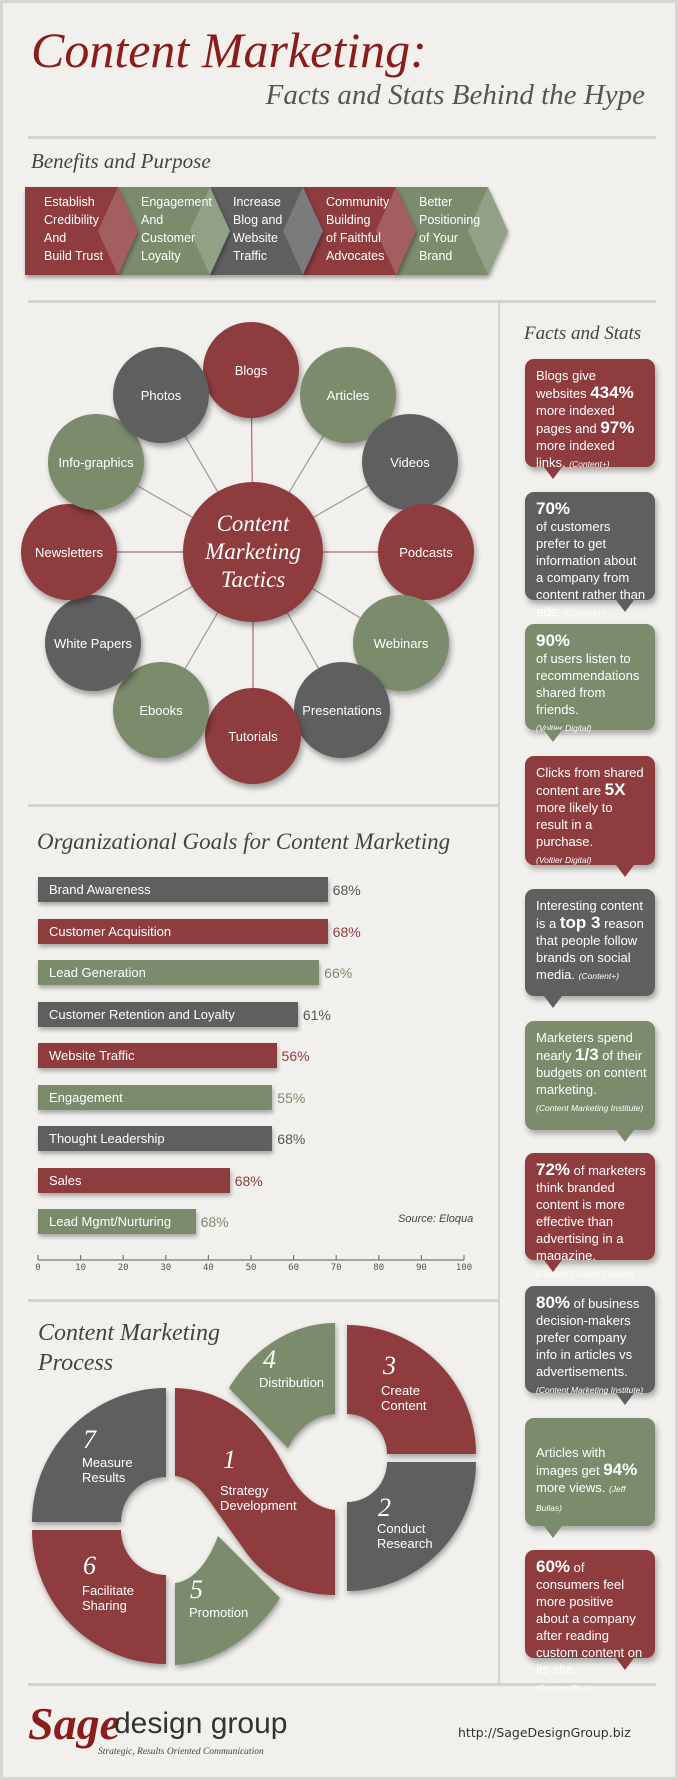  Describe the element at coordinates (74, 229) in the screenshot. I see `benefit-label: Establish Credibility And Build Trust` at that location.